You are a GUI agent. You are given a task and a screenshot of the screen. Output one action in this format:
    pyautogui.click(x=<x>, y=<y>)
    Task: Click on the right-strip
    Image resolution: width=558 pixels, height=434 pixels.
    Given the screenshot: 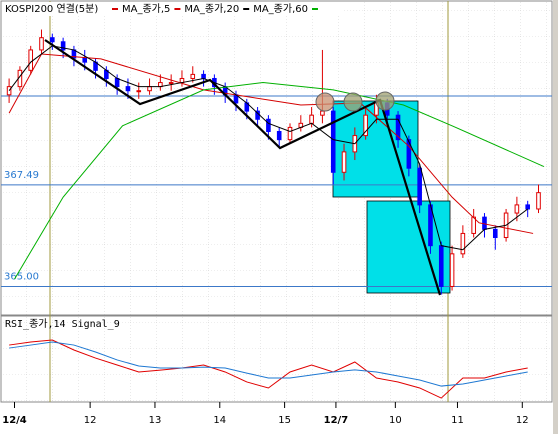 What is the action you would take?
    pyautogui.click(x=555, y=217)
    